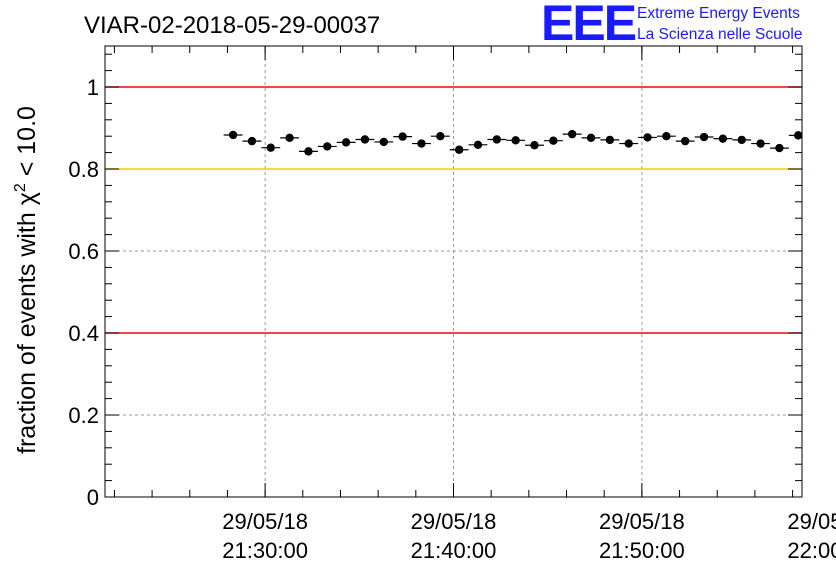 The height and width of the screenshot is (572, 836). I want to click on y-tick-label: 0.2, so click(83, 415).